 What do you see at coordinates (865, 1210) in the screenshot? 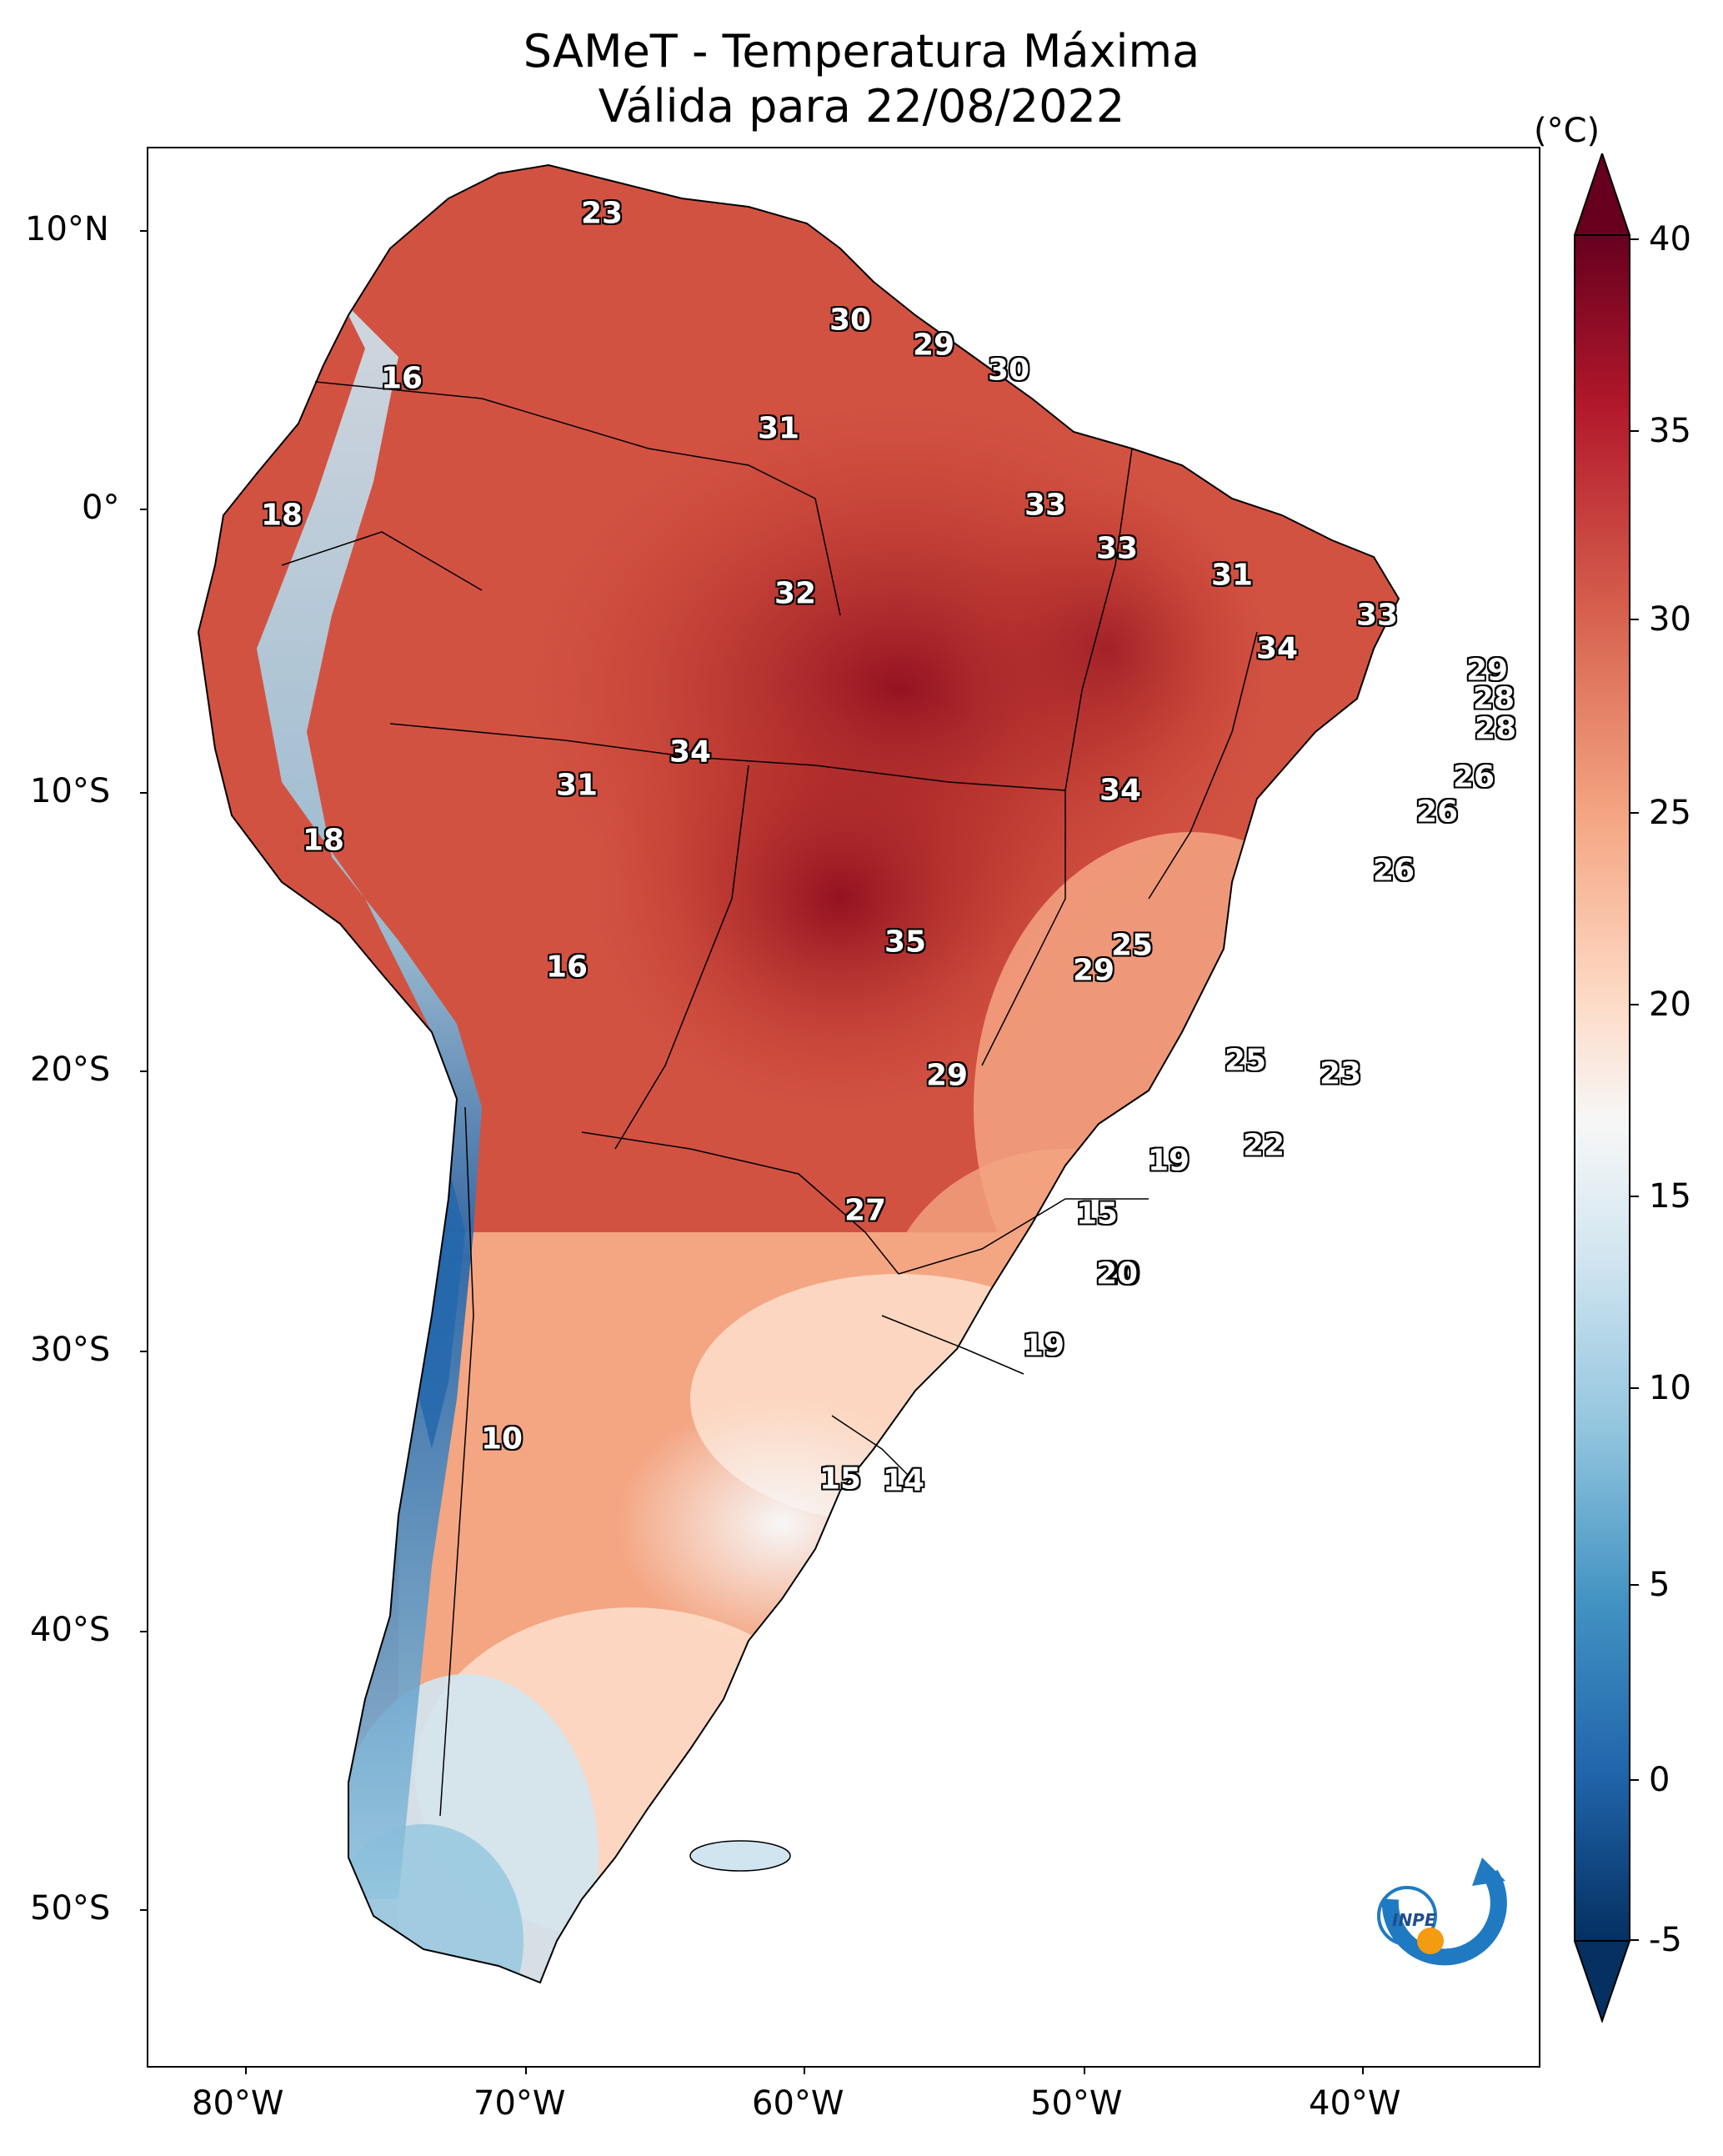
I see `map-label: 27` at bounding box center [865, 1210].